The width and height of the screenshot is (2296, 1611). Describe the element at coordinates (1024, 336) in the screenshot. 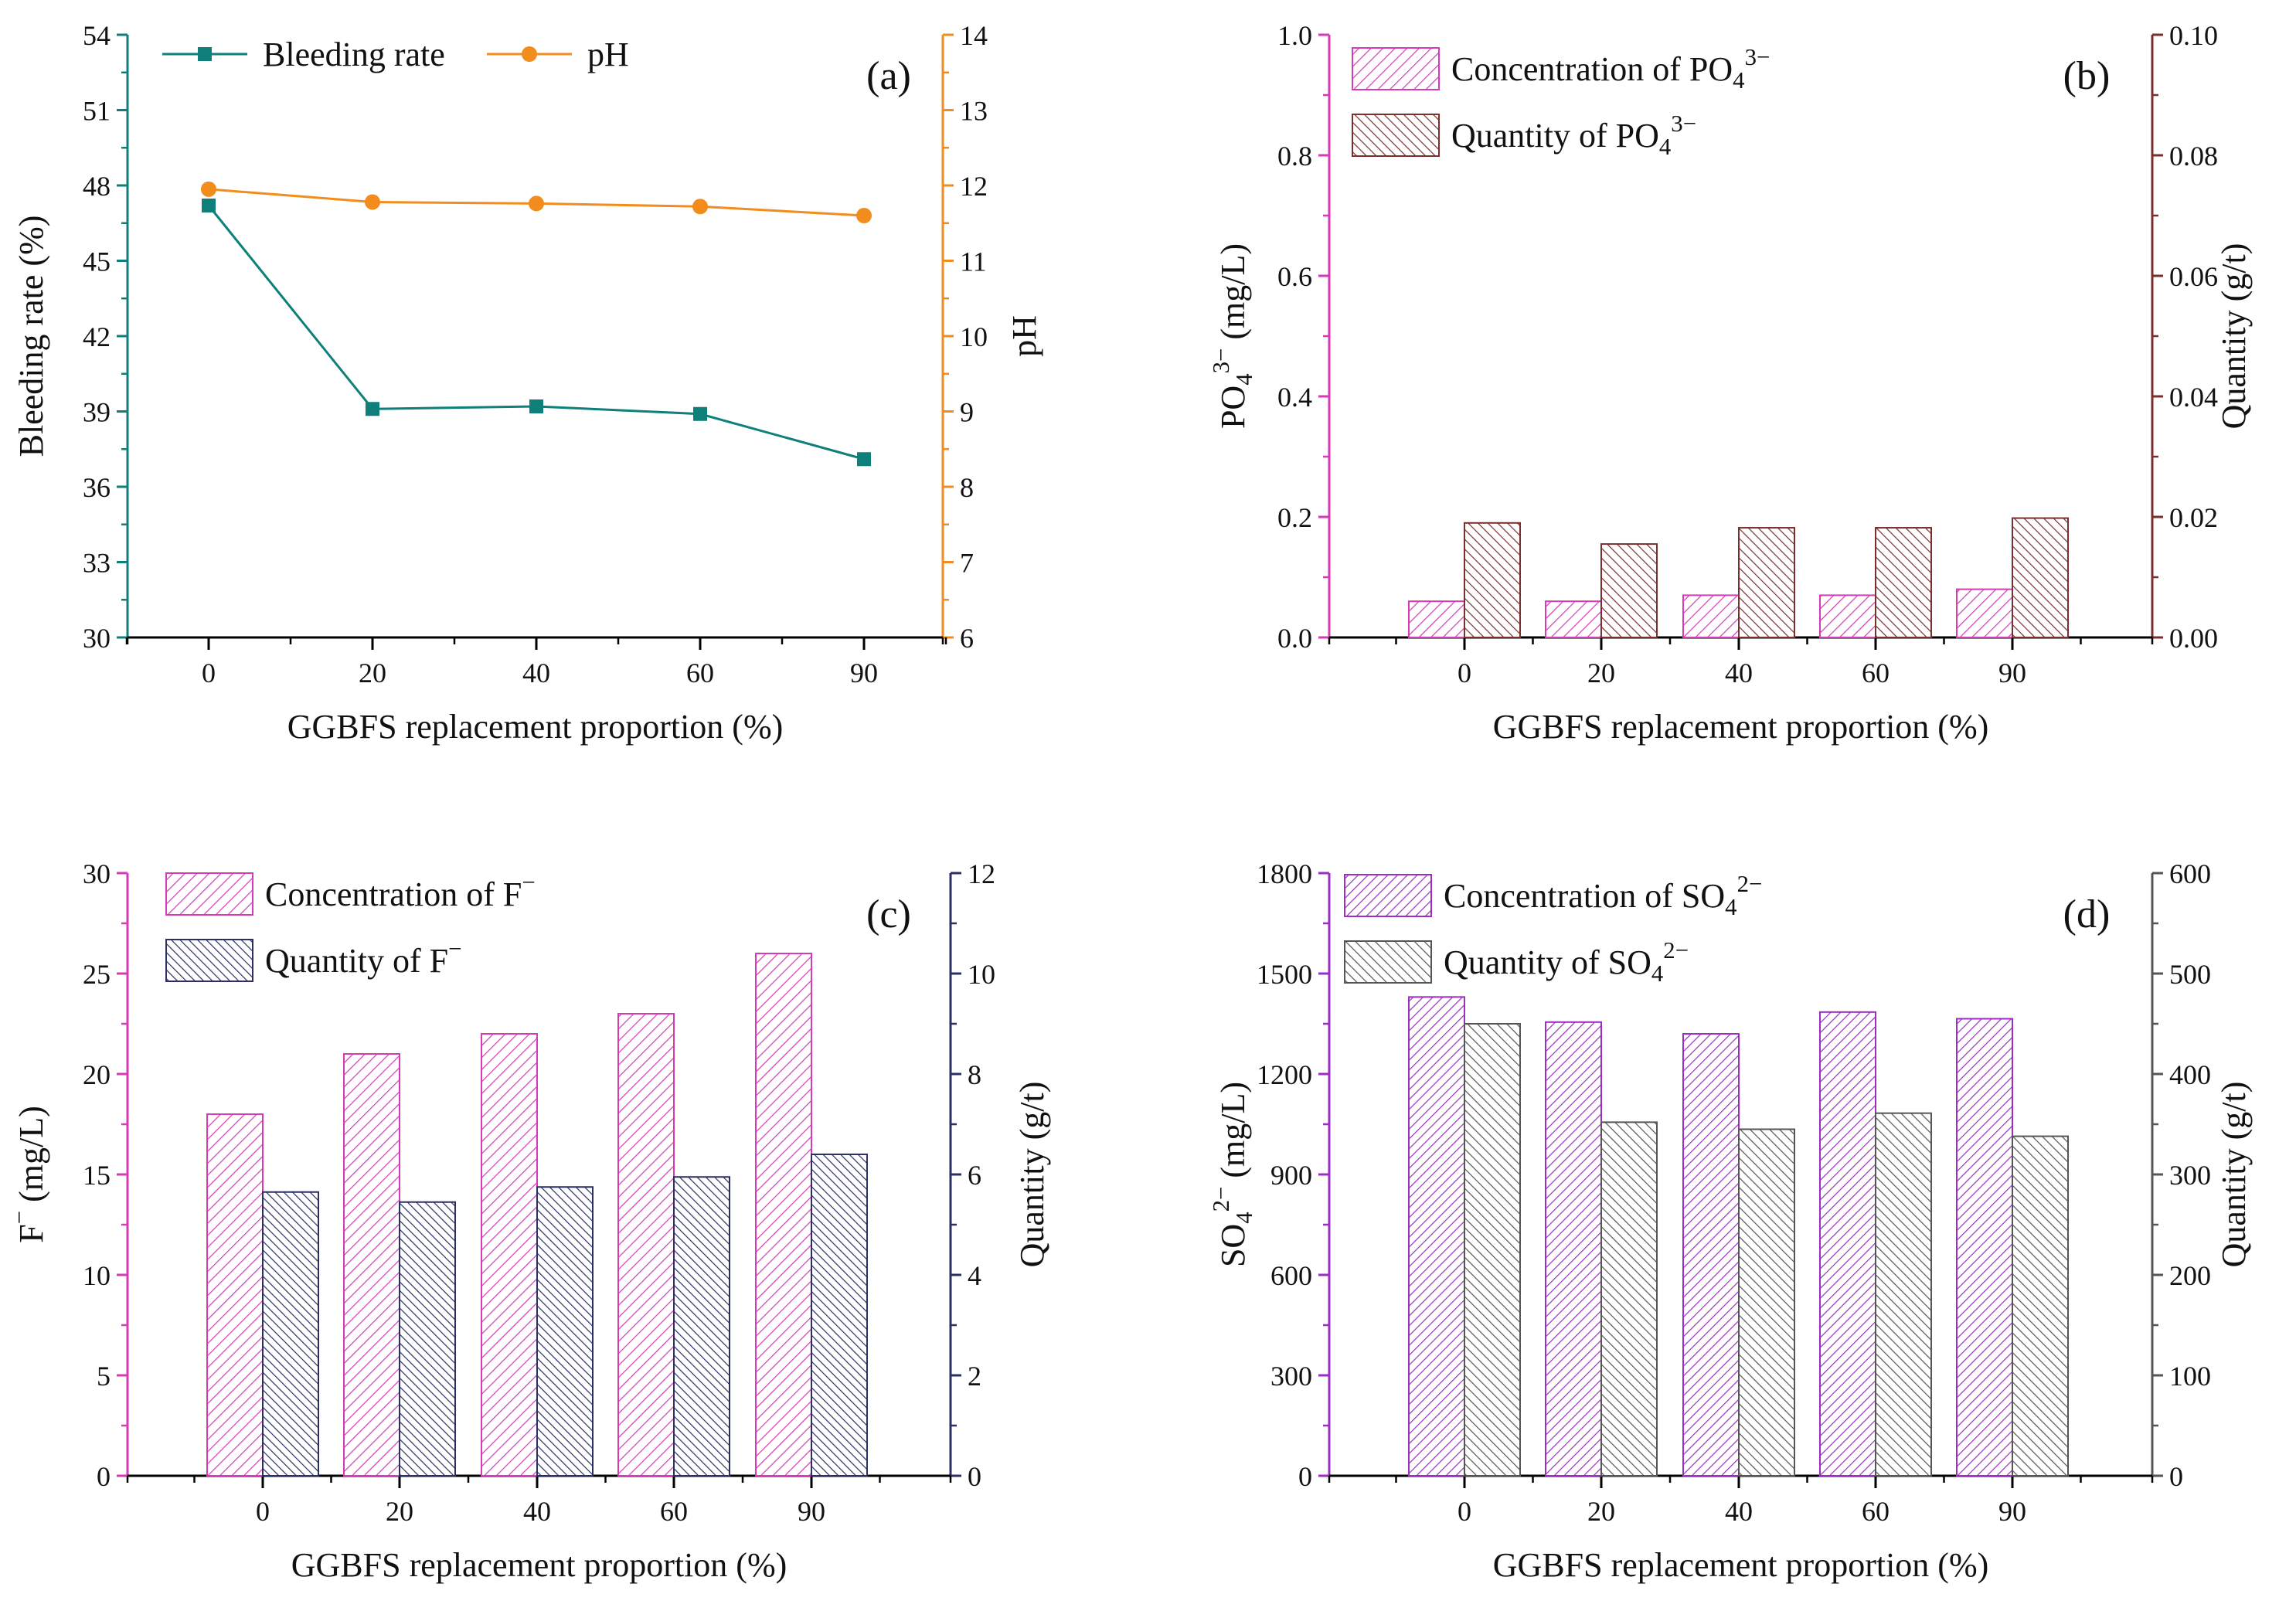

I see `y-axis-right-label: pH` at that location.